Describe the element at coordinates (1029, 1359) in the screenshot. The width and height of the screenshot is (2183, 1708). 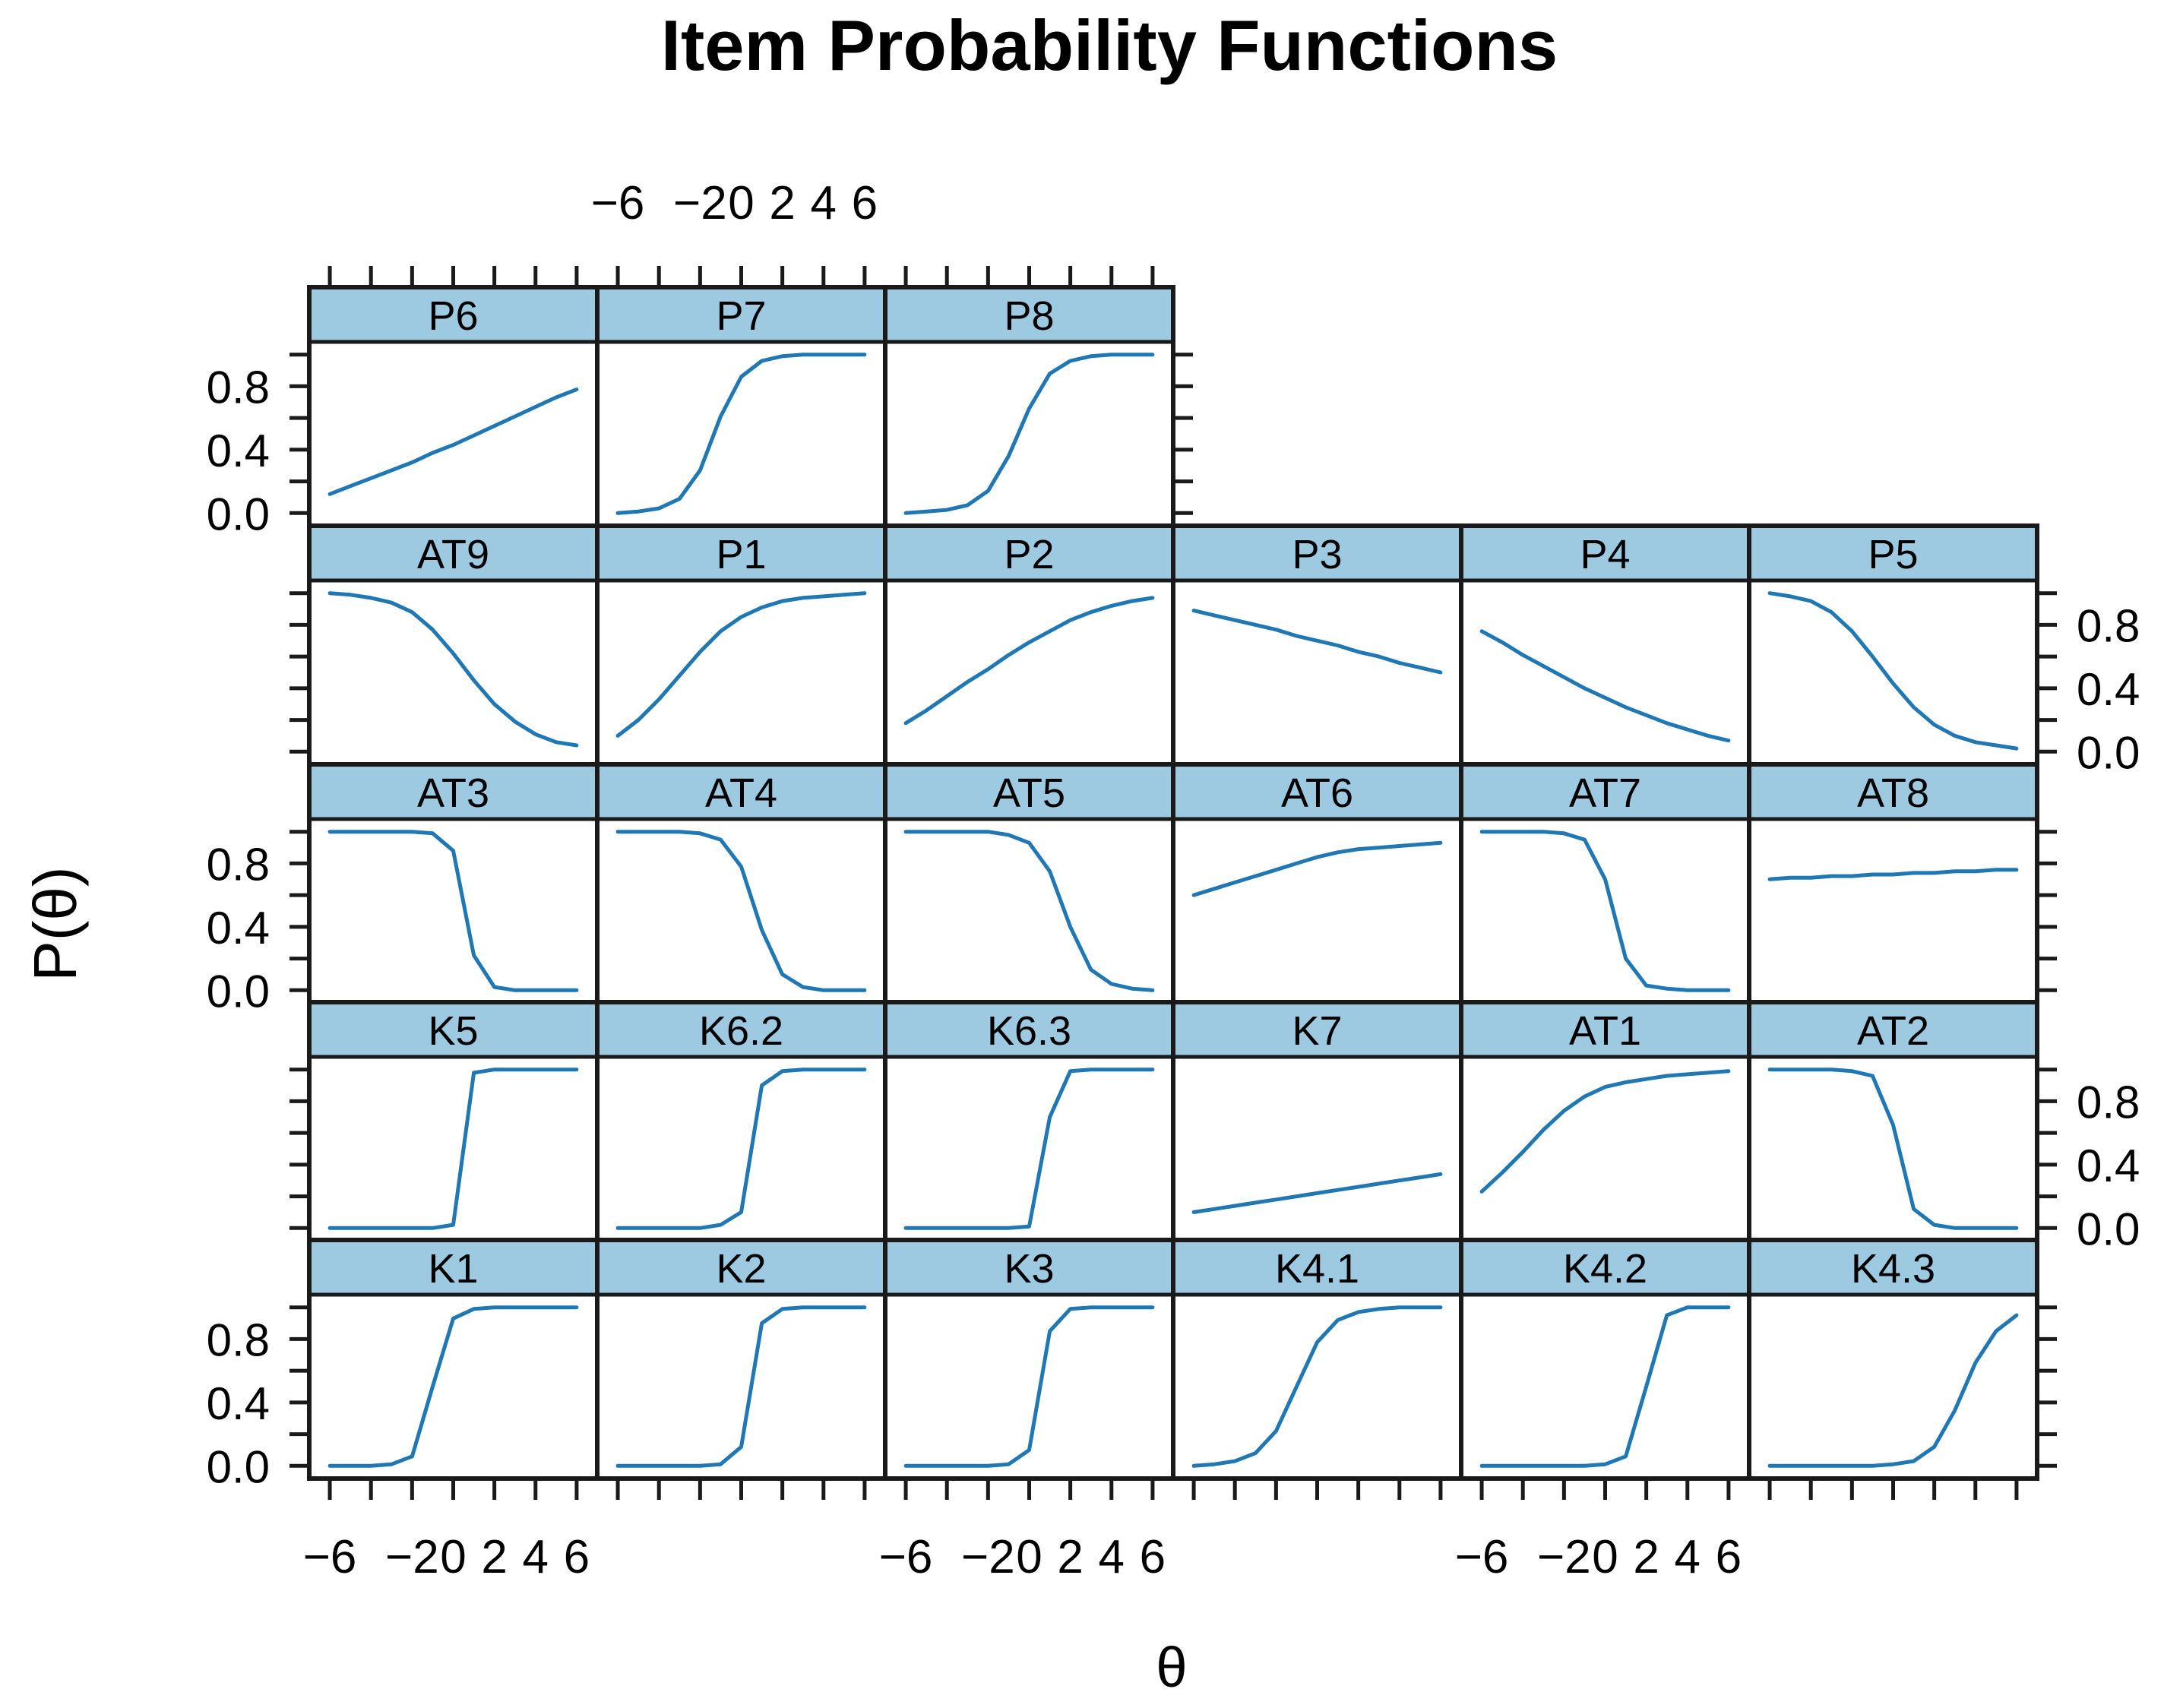
I see `panel-K3: K3` at that location.